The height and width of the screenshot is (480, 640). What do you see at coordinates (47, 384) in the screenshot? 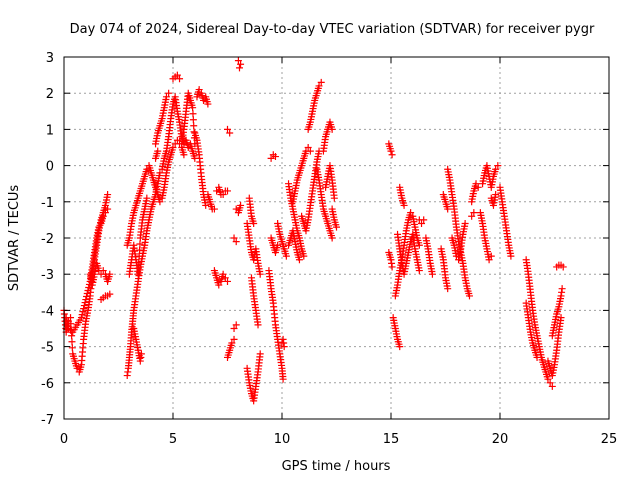
I see `y-tick-label: -6` at bounding box center [47, 384].